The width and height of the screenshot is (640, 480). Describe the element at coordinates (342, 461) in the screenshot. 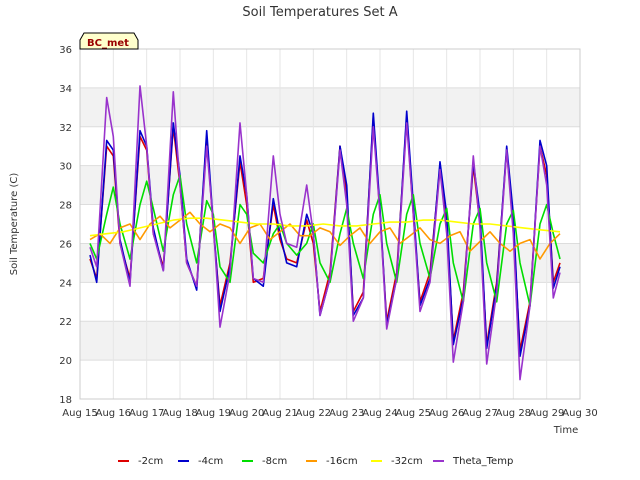

I see `legend-label: -16cm` at that location.